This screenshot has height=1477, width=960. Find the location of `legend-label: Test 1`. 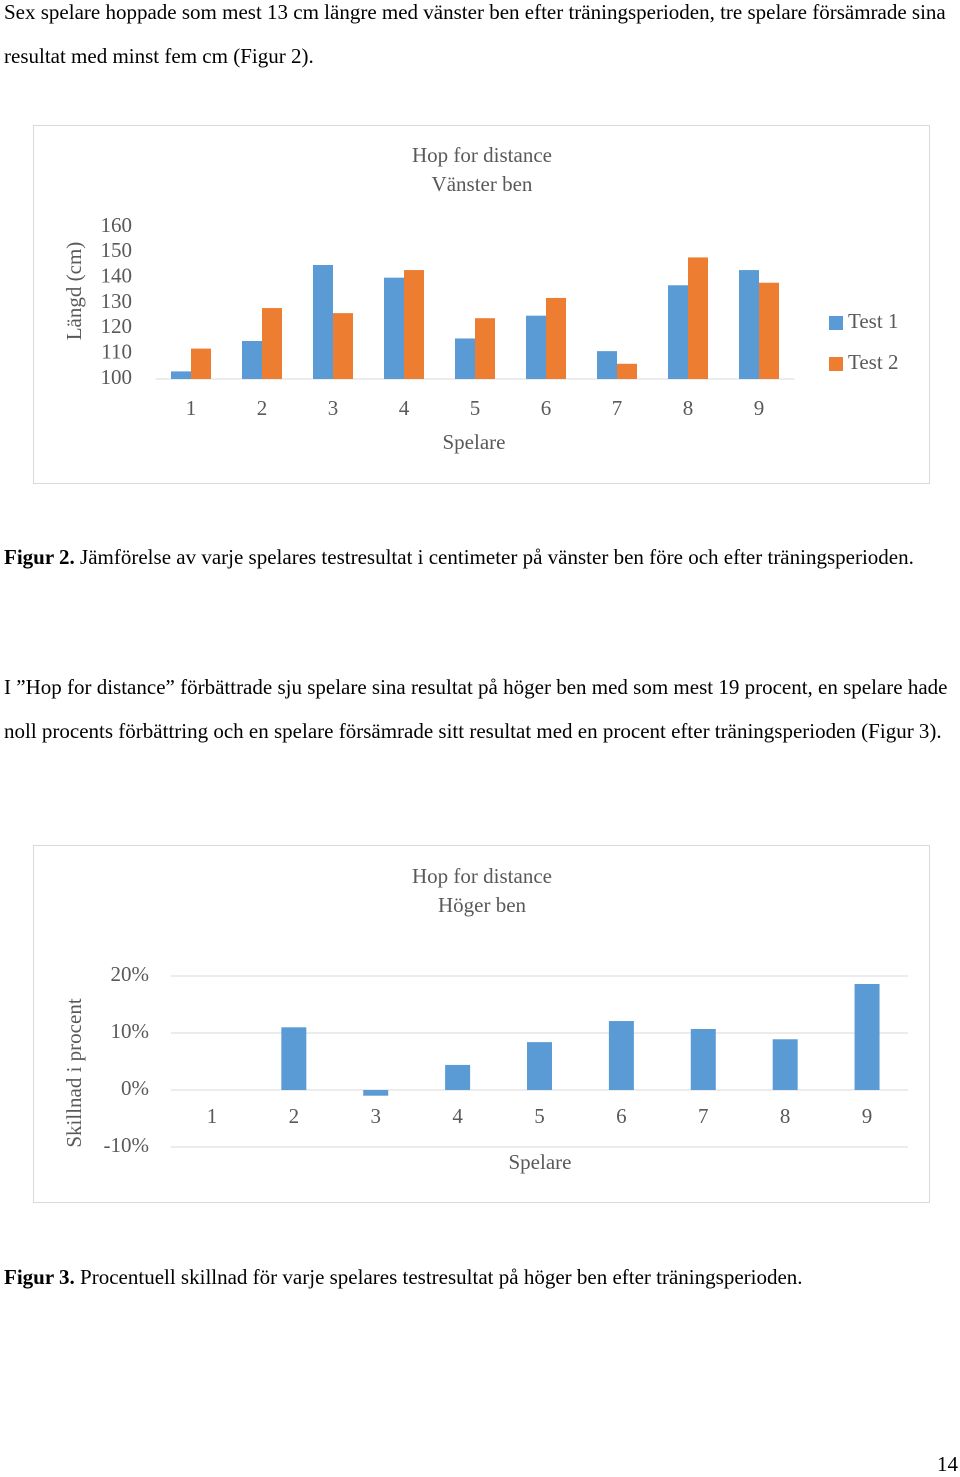

legend-label: Test 1 is located at coordinates (873, 321).